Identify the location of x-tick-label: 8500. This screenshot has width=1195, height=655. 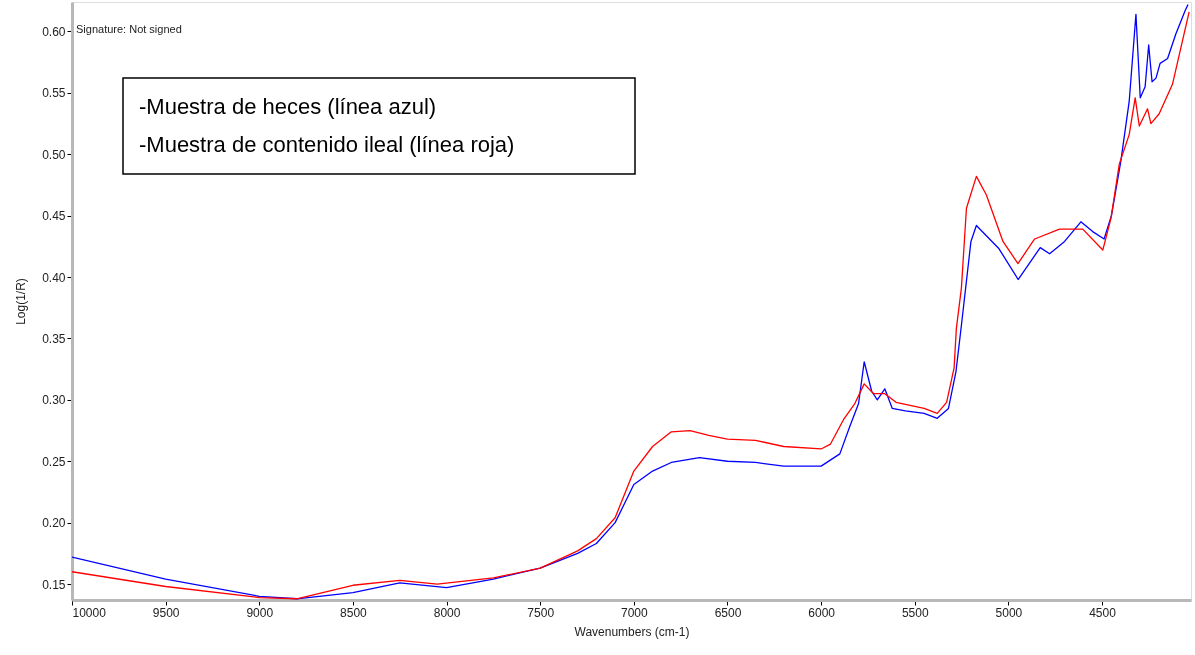
(354, 612).